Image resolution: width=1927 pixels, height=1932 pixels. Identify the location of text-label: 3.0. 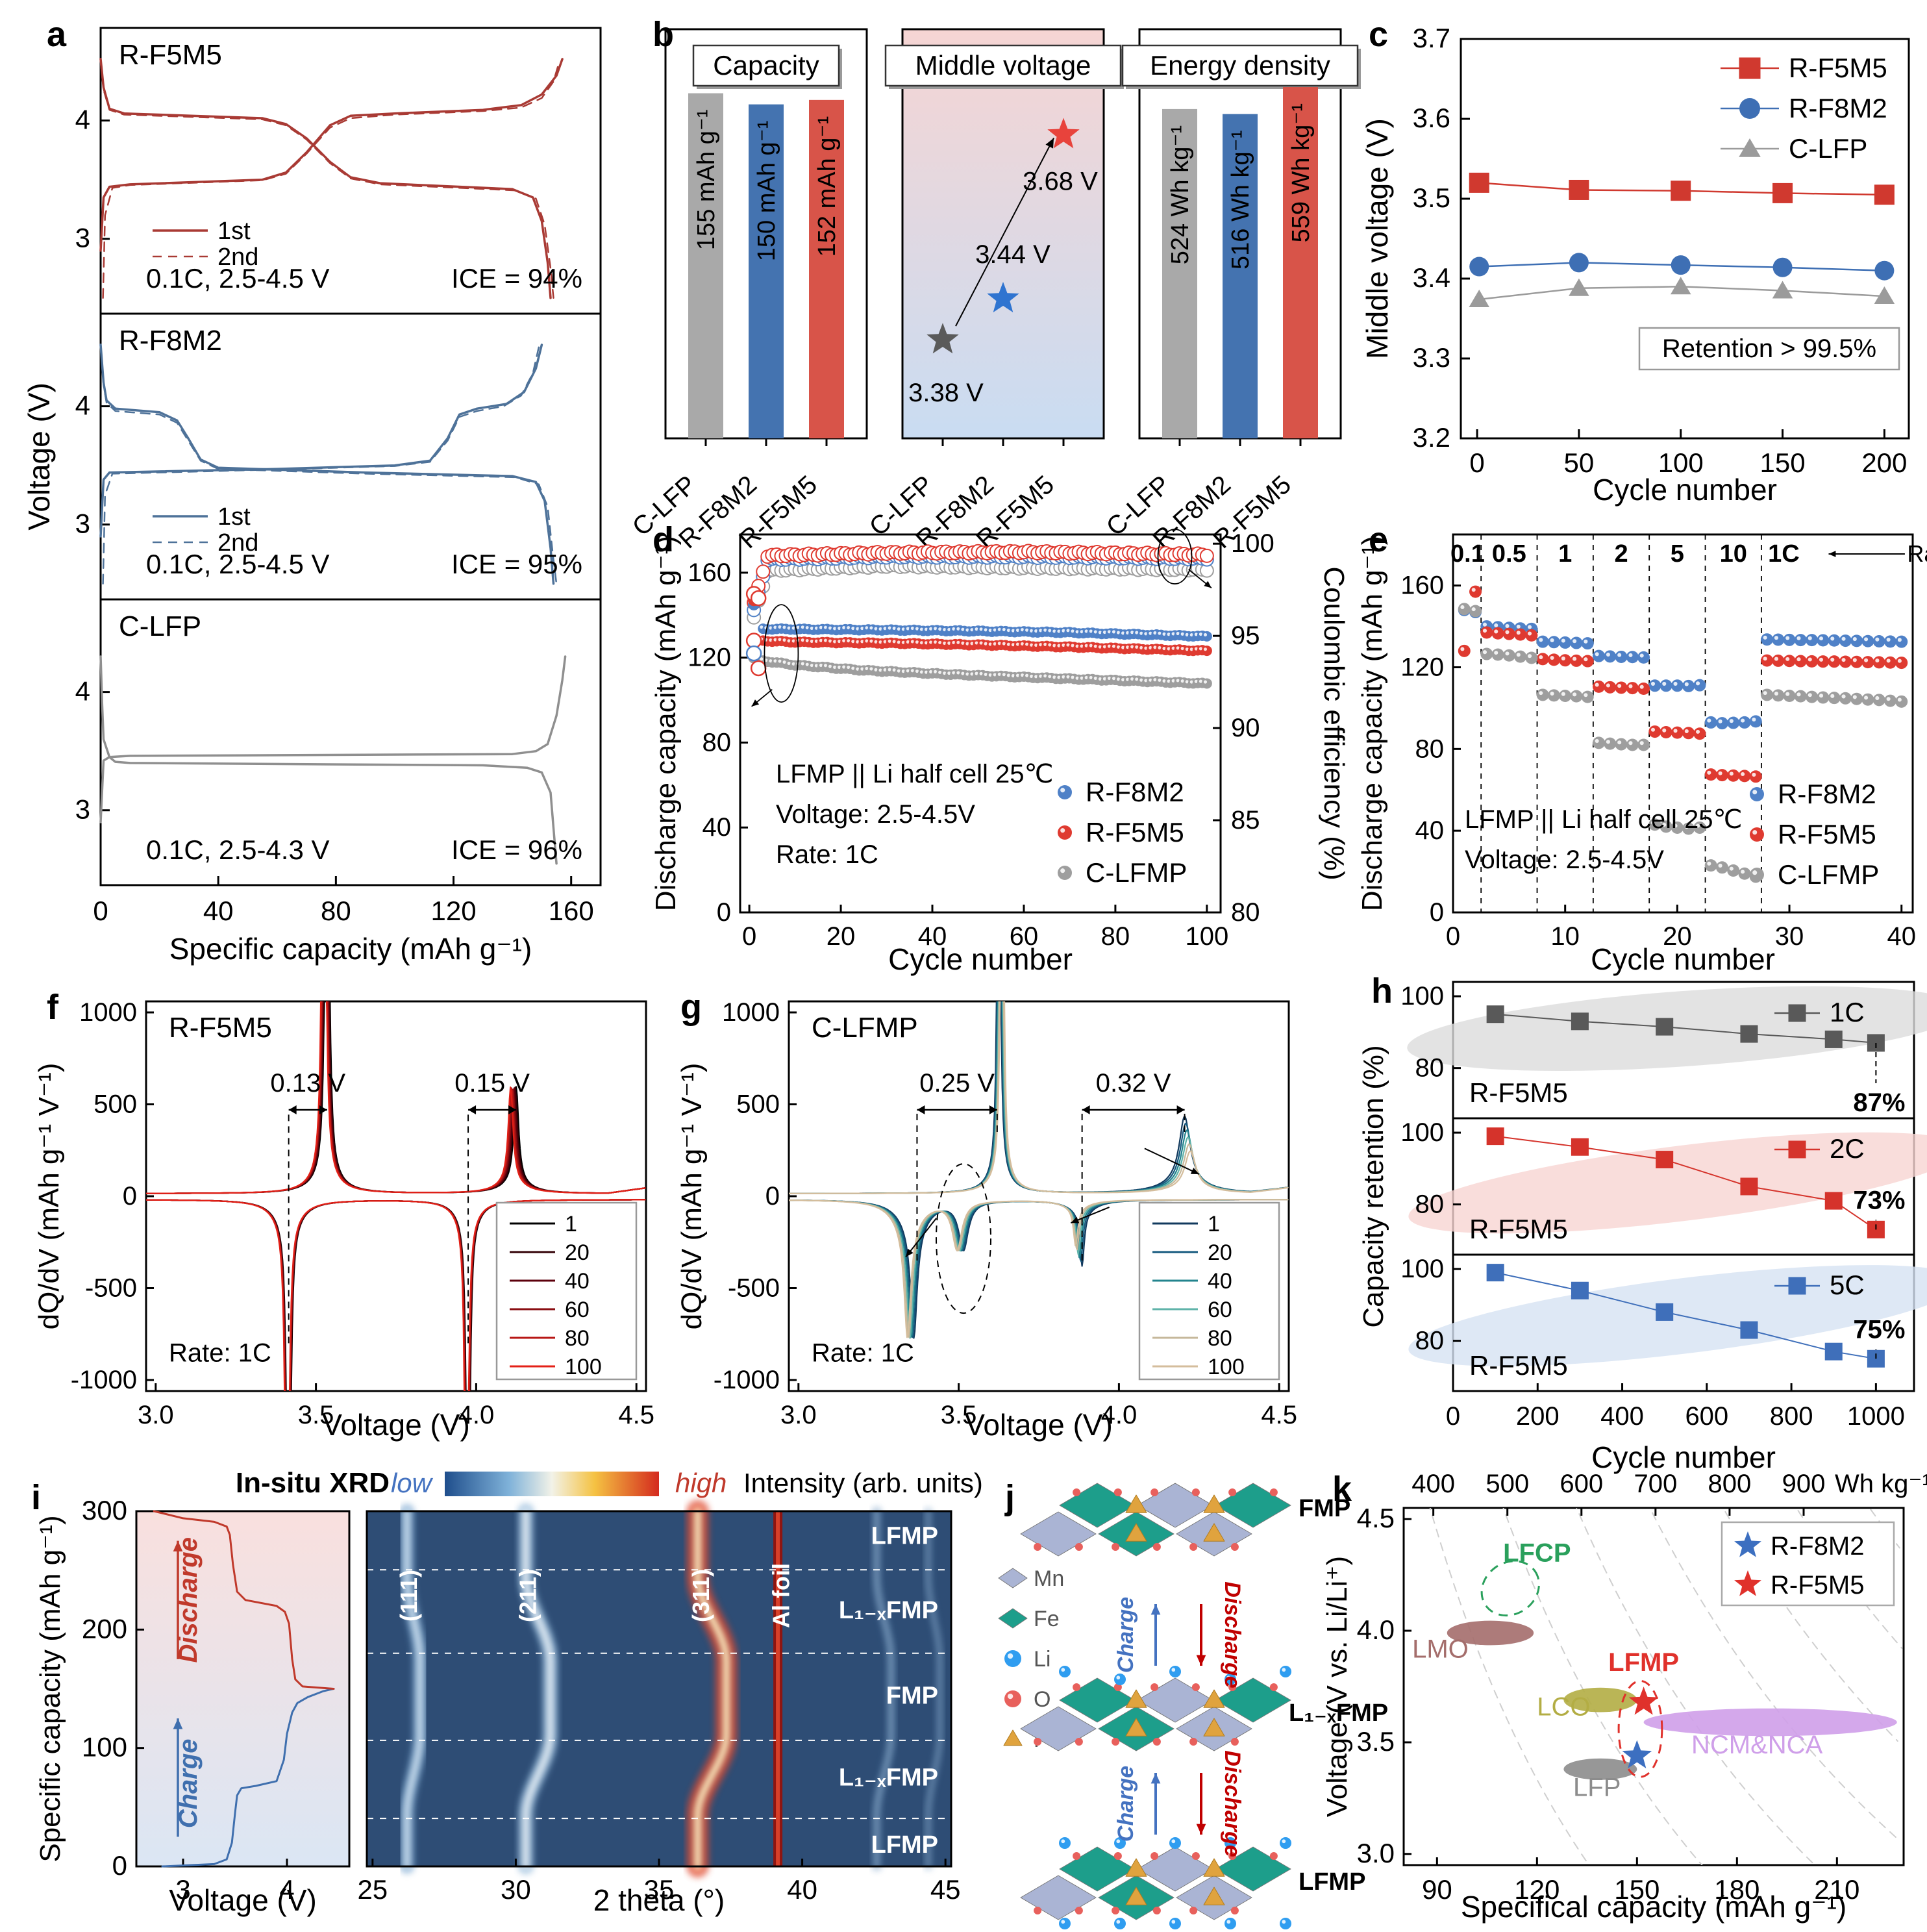
(1376, 1853).